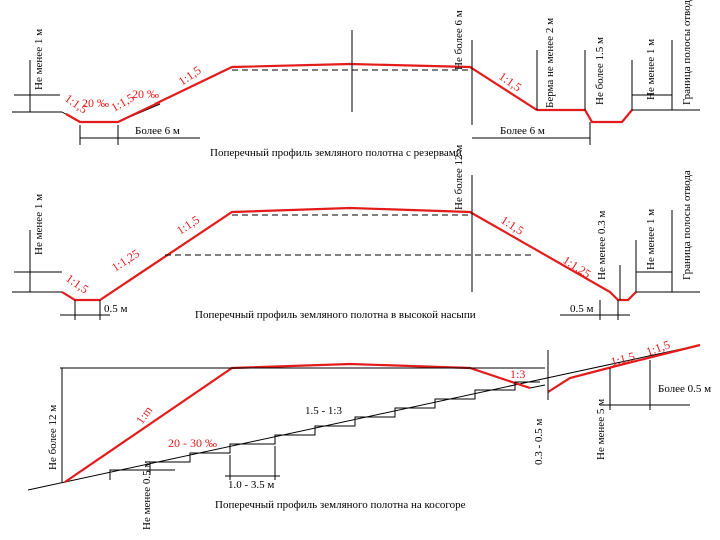 Image resolution: width=720 pixels, height=540 pixels. Describe the element at coordinates (550, 63) in the screenshot. I see `dim-label: Берма не менее 2 м` at that location.